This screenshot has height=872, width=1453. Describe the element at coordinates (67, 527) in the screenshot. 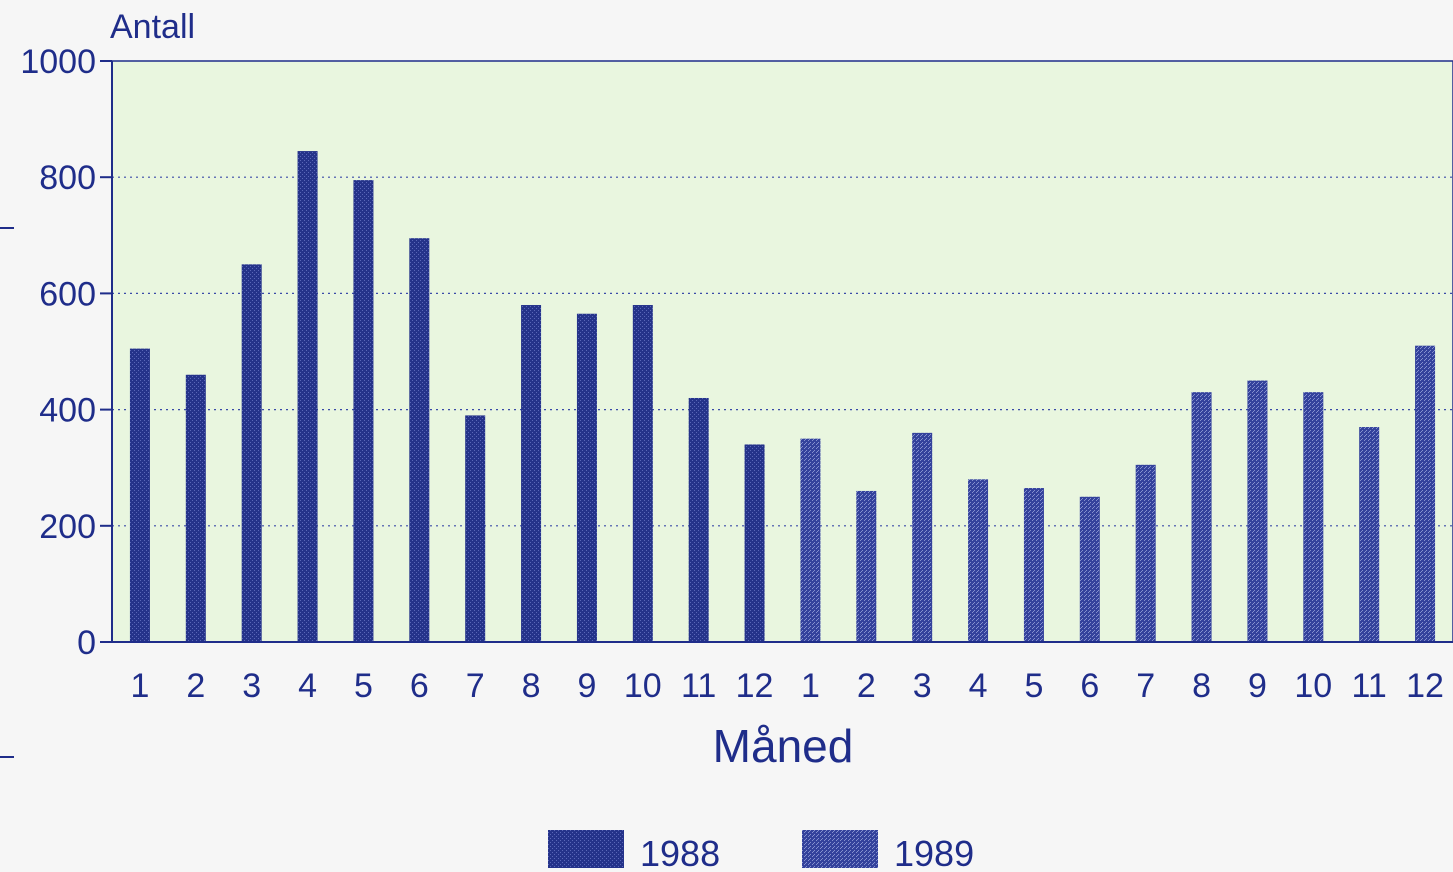

I see `y-tick-label: 200` at that location.